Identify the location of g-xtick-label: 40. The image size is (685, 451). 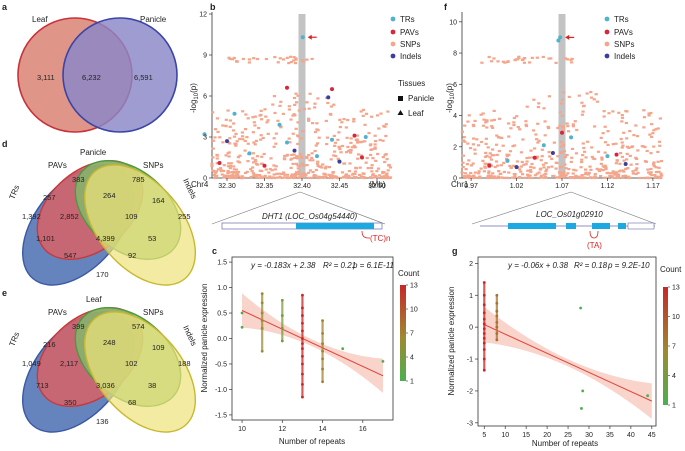
(631, 435).